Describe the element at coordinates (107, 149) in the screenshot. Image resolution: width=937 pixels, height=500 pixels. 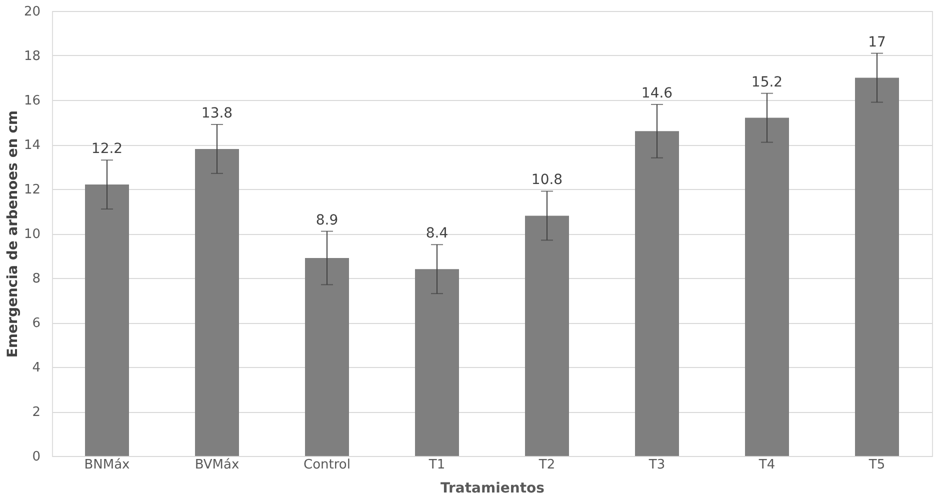
I see `data-label: 12.2` at that location.